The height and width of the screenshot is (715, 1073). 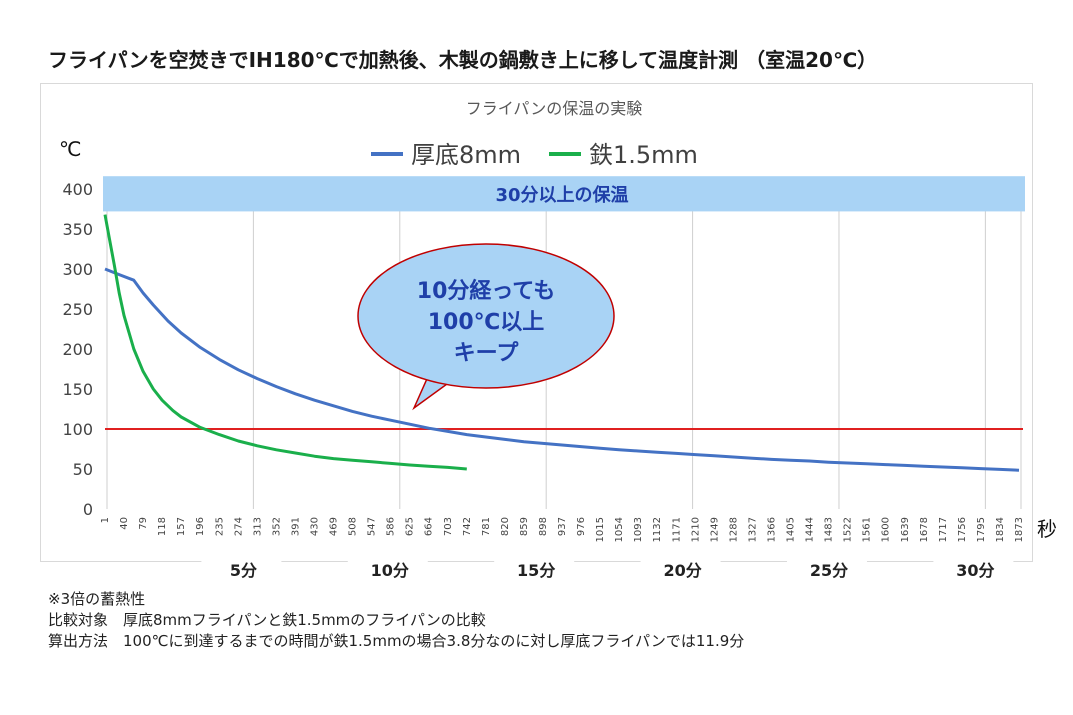 I want to click on minute-label: 10分, so click(x=390, y=570).